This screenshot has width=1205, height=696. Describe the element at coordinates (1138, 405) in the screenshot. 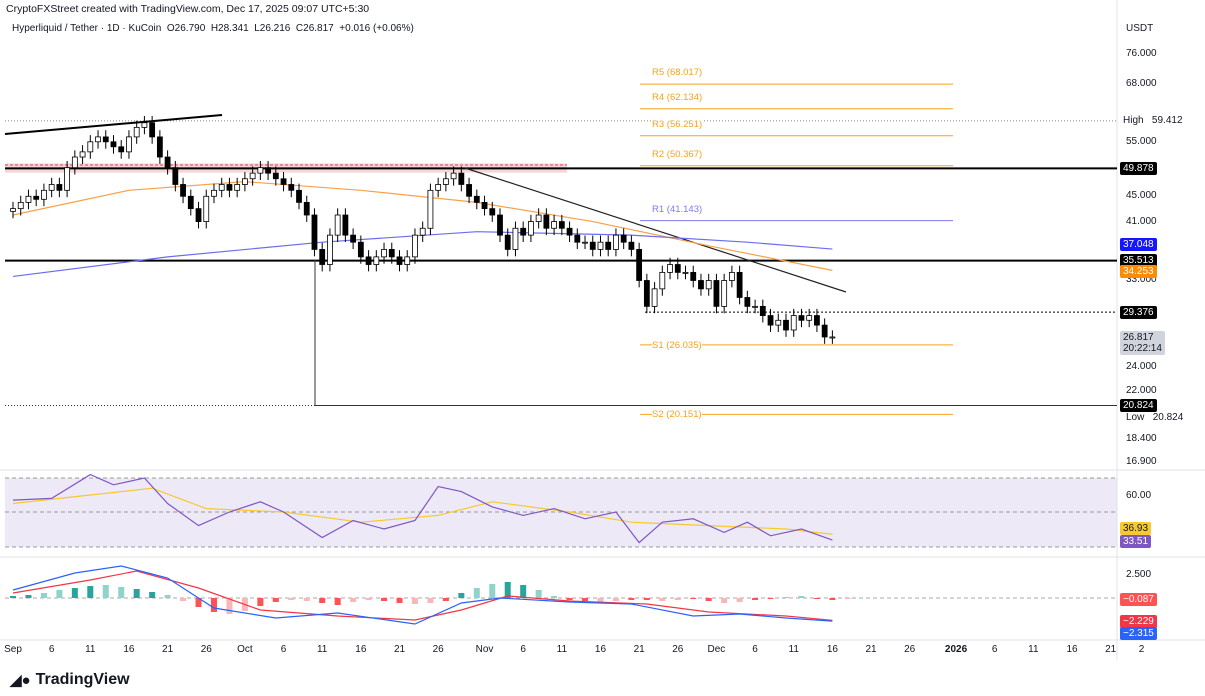

I see `low-tag: 20.824` at that location.